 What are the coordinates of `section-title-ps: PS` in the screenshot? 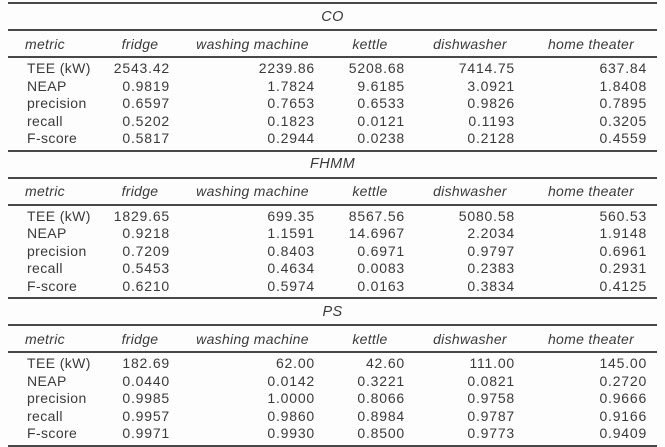 It's located at (333, 312).